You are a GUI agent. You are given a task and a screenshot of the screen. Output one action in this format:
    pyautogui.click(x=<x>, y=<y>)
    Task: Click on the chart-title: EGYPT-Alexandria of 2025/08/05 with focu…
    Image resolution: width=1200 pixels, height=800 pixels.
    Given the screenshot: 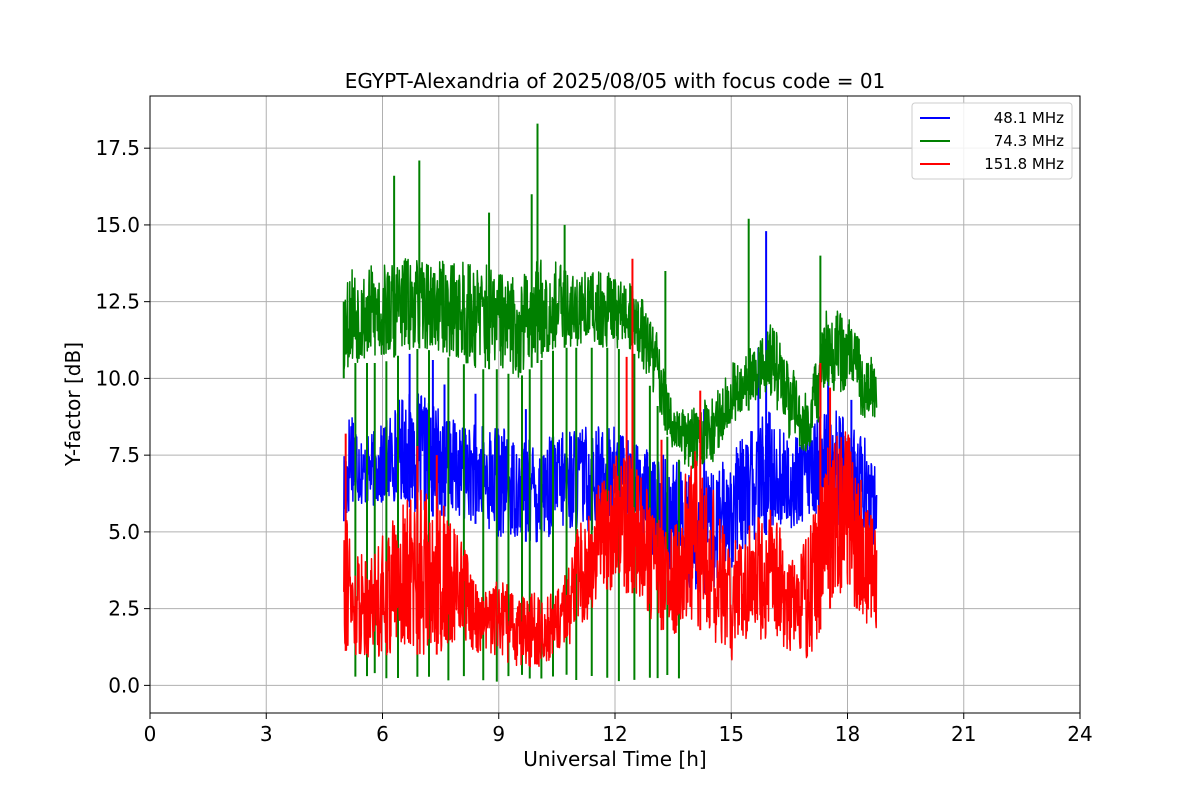 What is the action you would take?
    pyautogui.click(x=615, y=81)
    